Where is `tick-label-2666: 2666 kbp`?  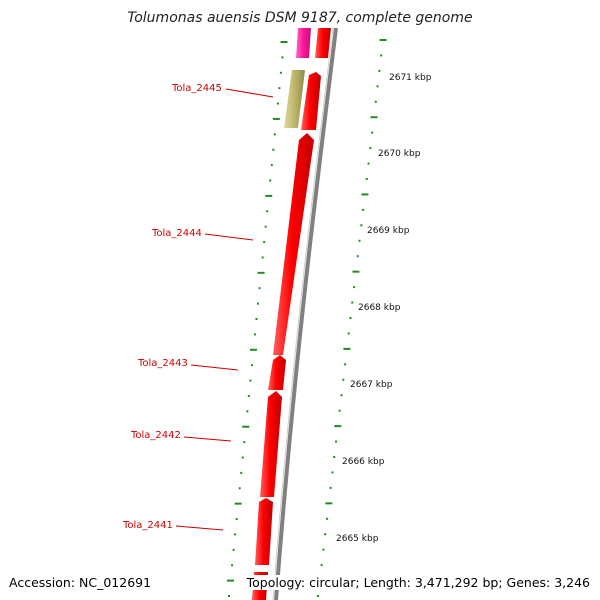
tick-label-2666: 2666 kbp is located at coordinates (363, 462).